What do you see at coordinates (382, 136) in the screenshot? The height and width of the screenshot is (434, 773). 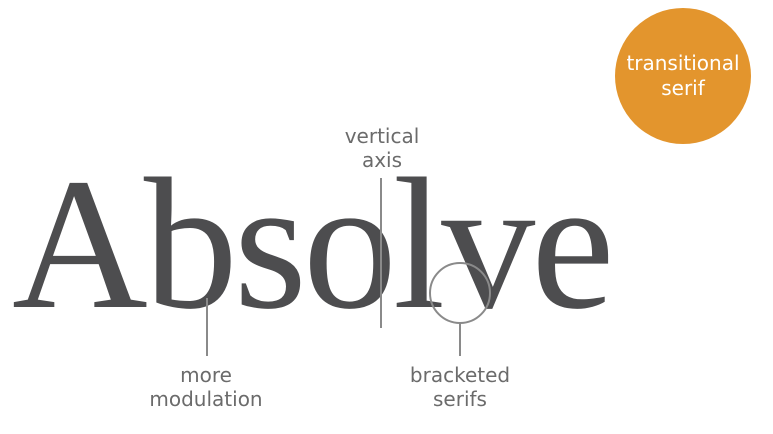 I see `vertical-axis-label-line-1: vertical` at bounding box center [382, 136].